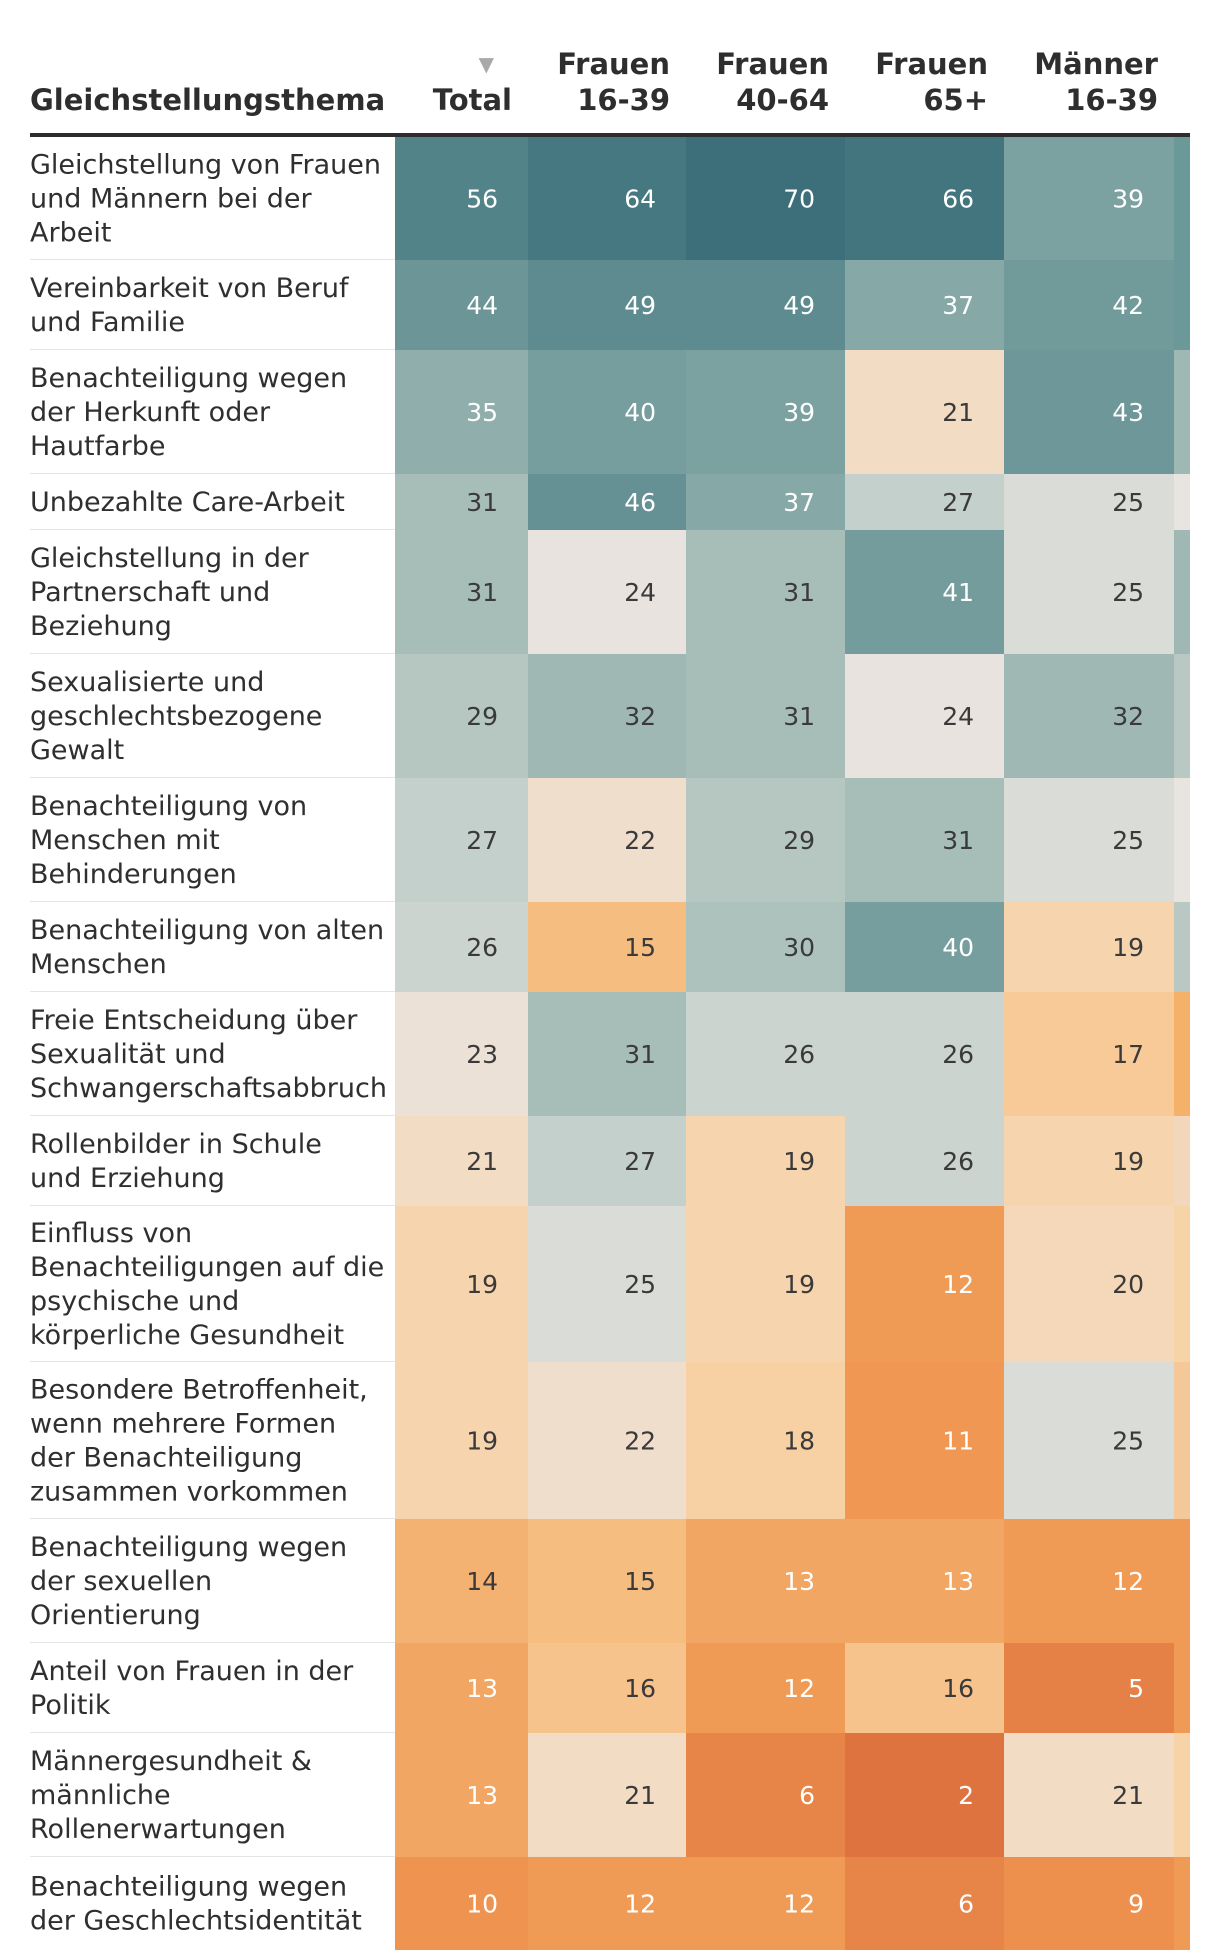  What do you see at coordinates (924, 1161) in the screenshot?
I see `cell-r10-c4` at bounding box center [924, 1161].